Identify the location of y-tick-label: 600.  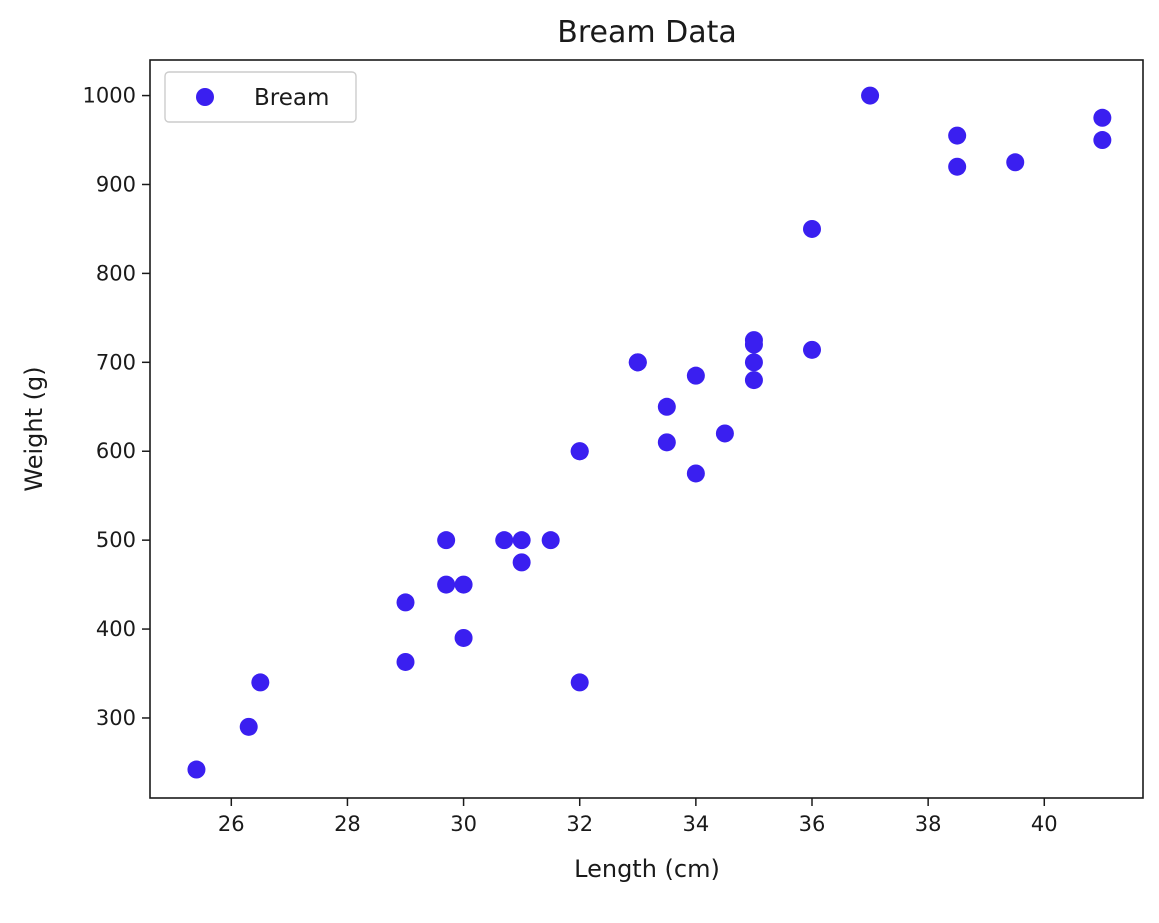
(116, 451).